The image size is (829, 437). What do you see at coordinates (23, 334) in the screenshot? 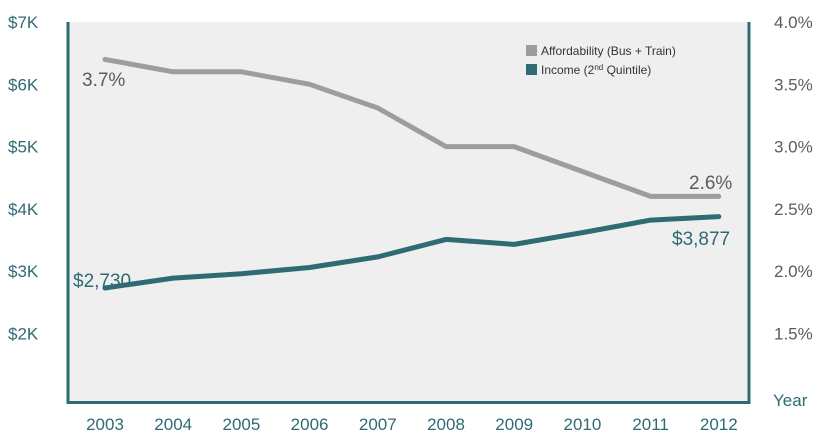
I see `left-y-tick-label: $2K` at bounding box center [23, 334].